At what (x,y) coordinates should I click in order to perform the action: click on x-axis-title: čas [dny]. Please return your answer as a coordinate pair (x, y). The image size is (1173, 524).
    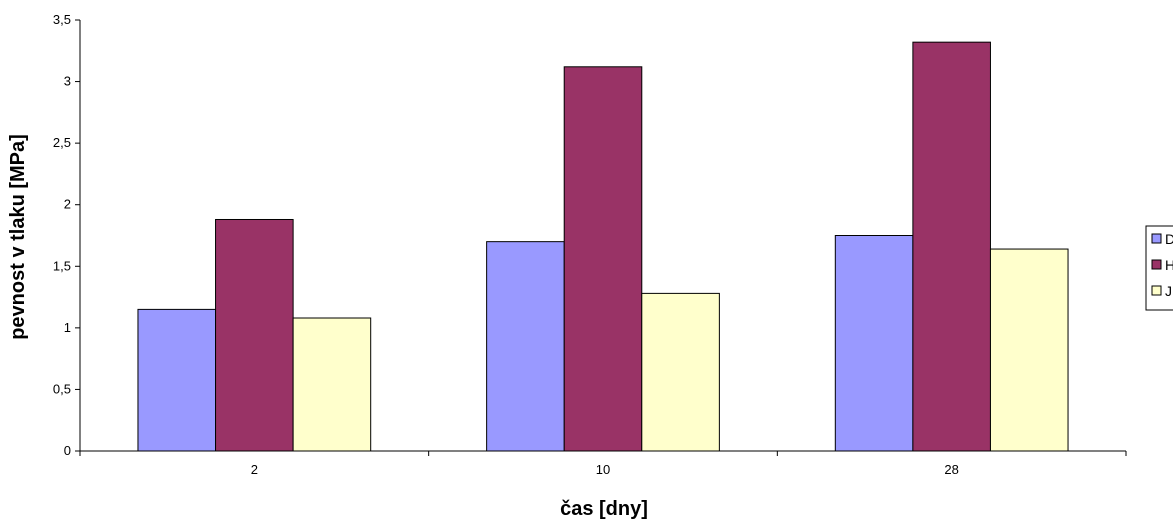
    Looking at the image, I should click on (604, 509).